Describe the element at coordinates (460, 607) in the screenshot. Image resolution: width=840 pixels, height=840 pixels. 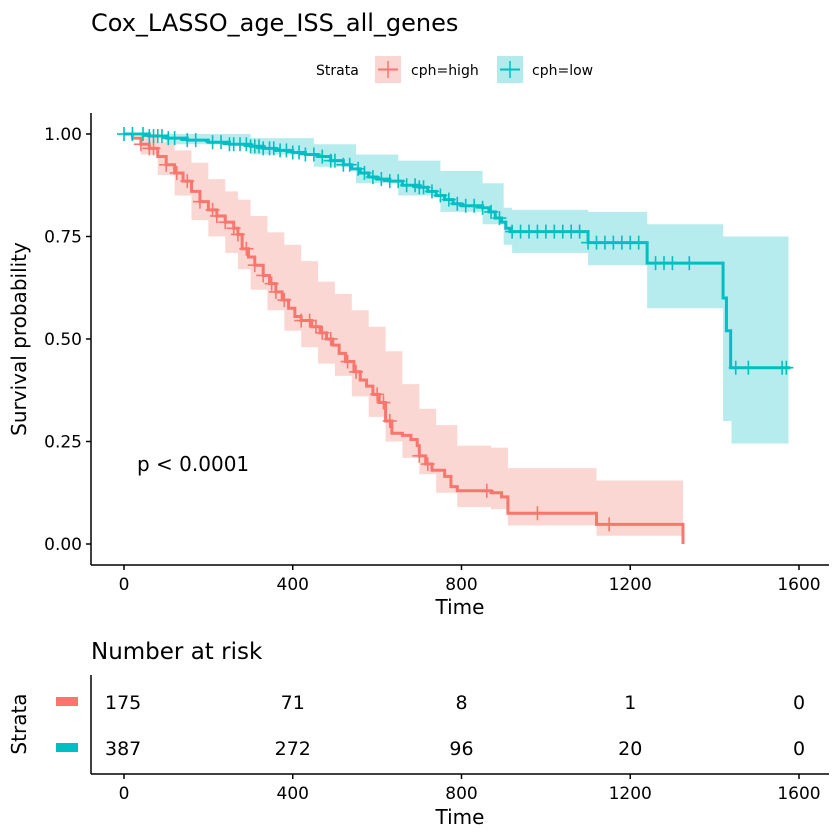
I see `x-axis-title: Time` at that location.